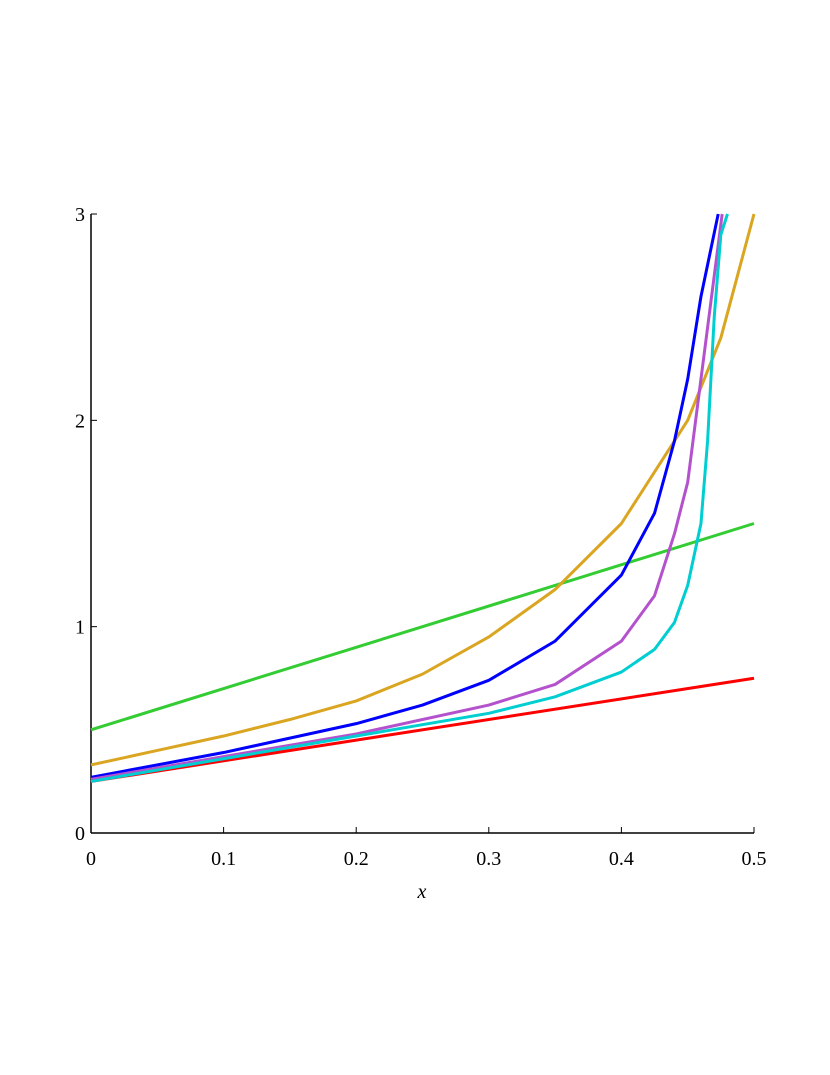  Describe the element at coordinates (422, 729) in the screenshot. I see `curve` at that location.